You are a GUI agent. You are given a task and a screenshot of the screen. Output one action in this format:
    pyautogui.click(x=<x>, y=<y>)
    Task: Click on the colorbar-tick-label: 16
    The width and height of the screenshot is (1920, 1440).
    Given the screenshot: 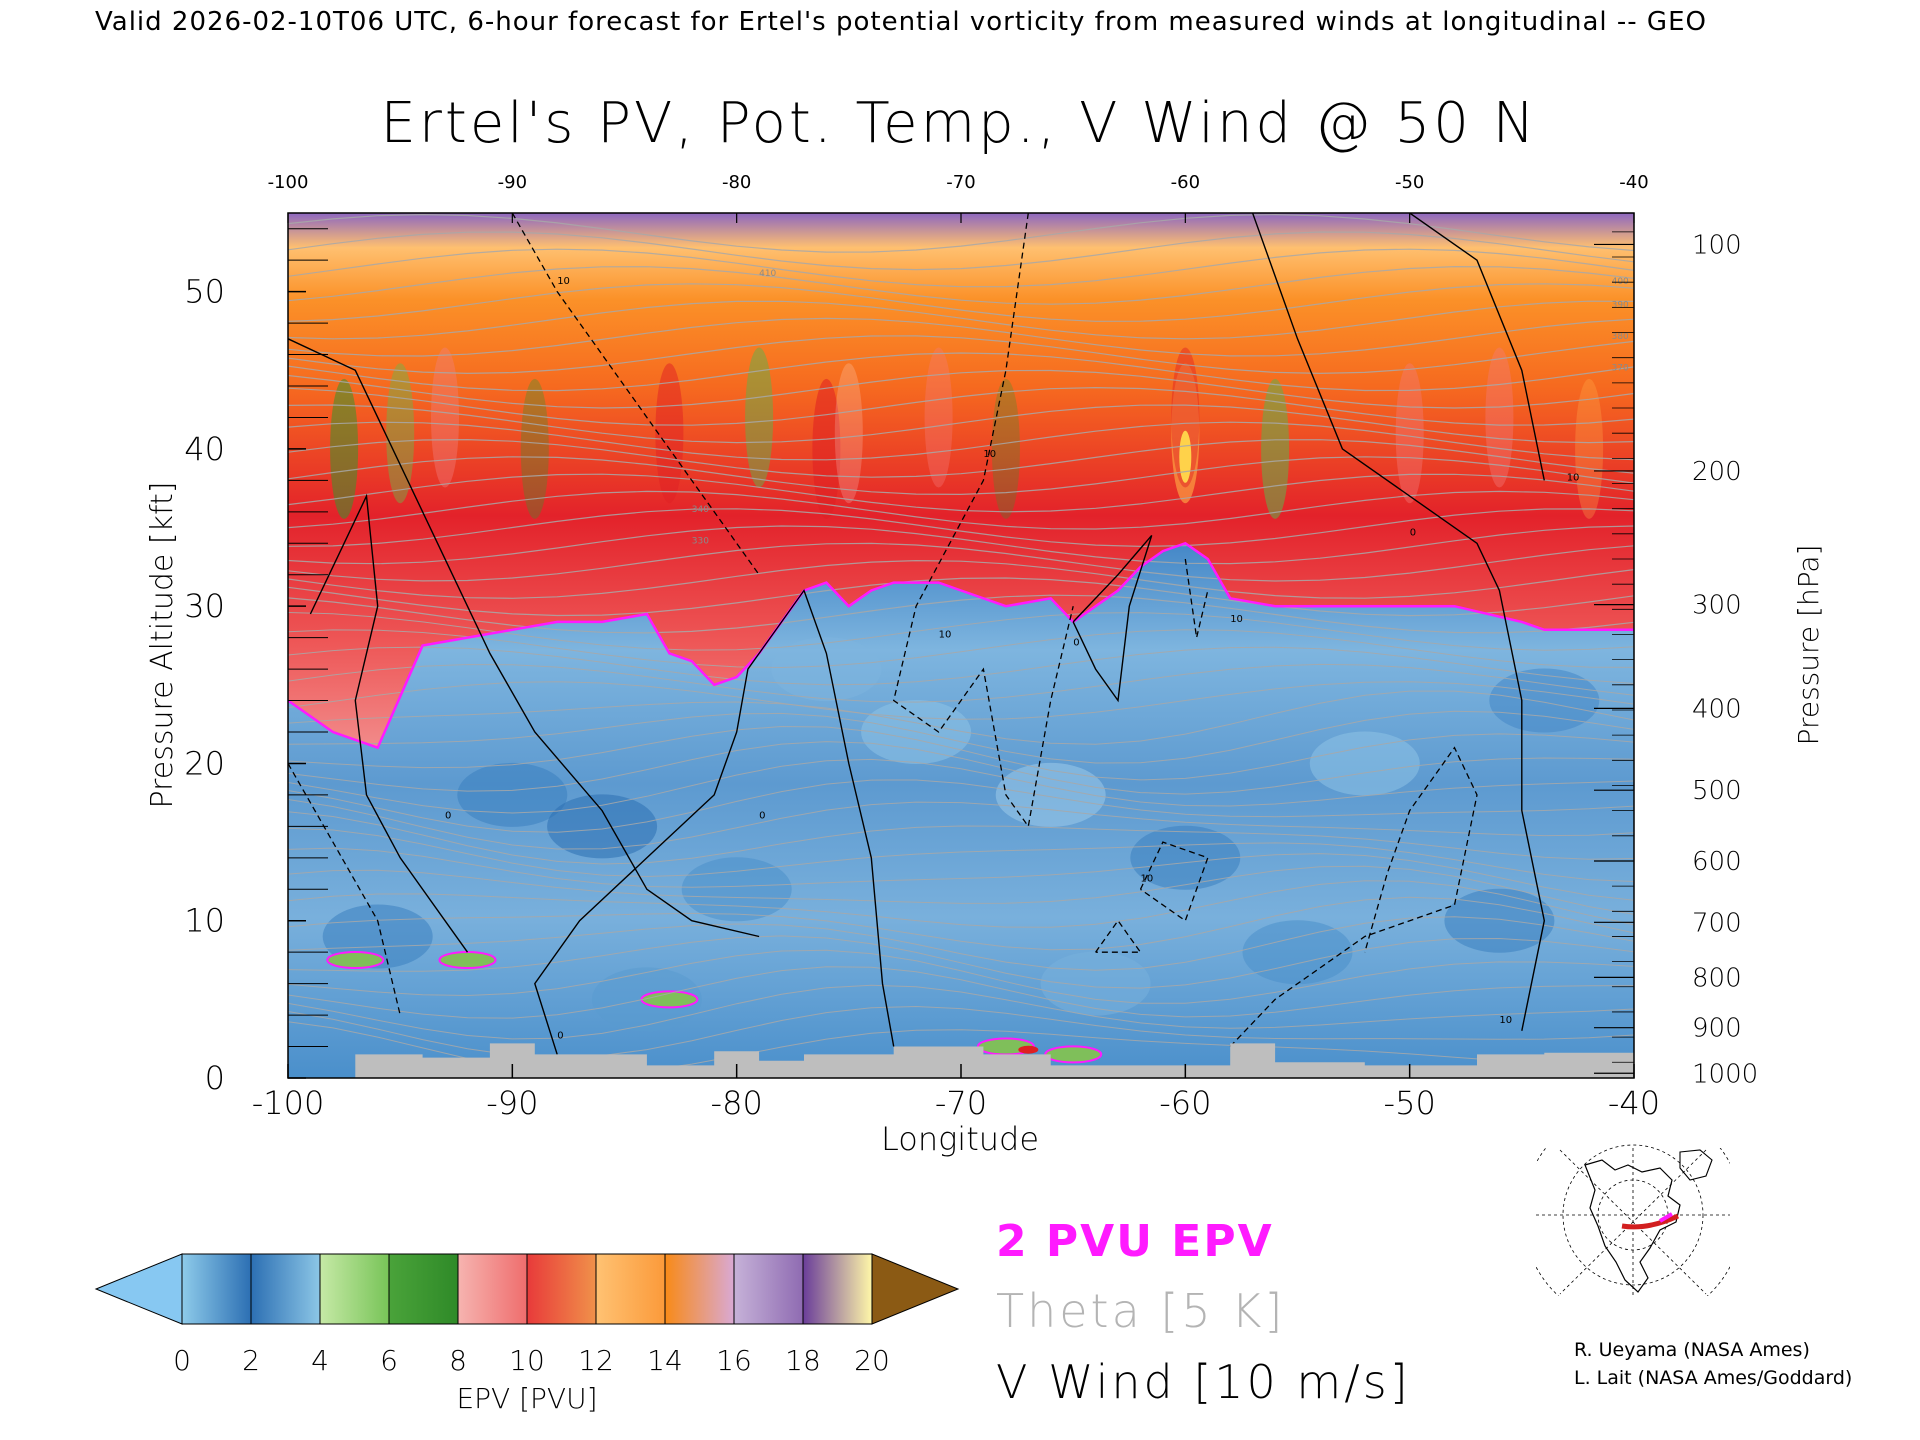 What is the action you would take?
    pyautogui.click(x=734, y=1360)
    